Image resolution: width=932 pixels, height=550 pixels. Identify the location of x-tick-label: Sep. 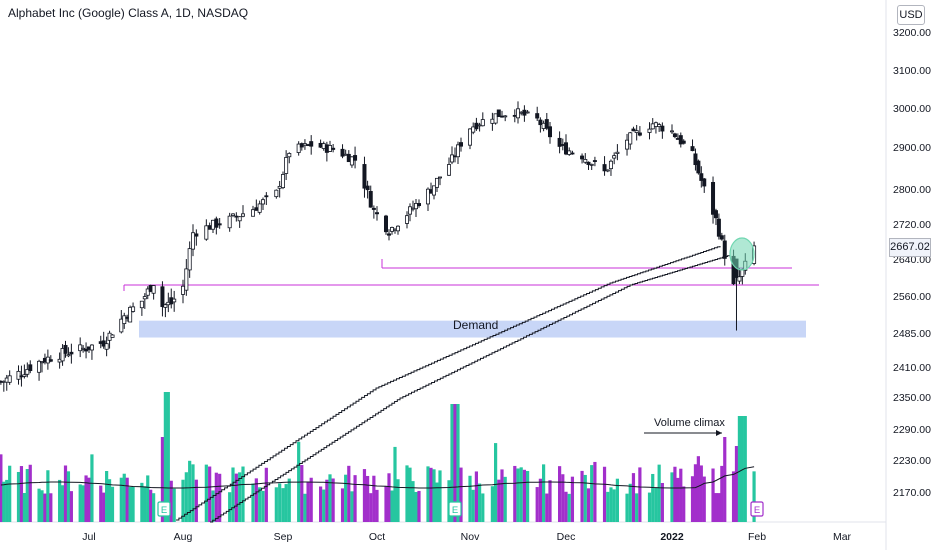
(283, 537).